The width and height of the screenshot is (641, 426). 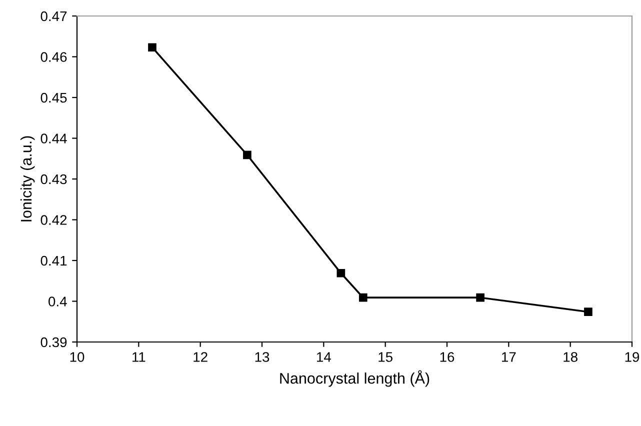 I want to click on x-tick-label: 13, so click(x=262, y=357).